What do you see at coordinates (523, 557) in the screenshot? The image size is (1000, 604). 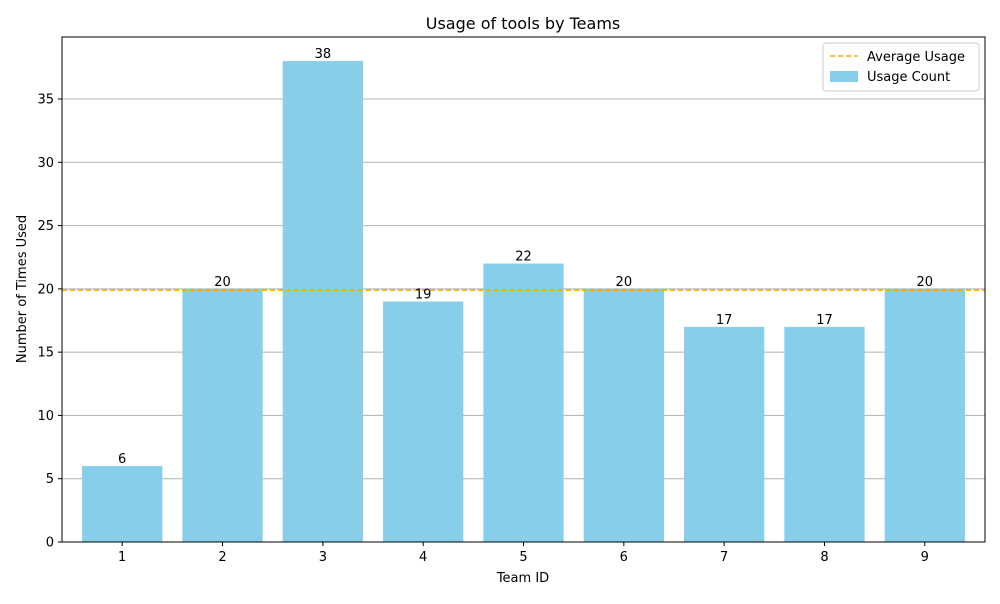 I see `x-tick-label: 5` at bounding box center [523, 557].